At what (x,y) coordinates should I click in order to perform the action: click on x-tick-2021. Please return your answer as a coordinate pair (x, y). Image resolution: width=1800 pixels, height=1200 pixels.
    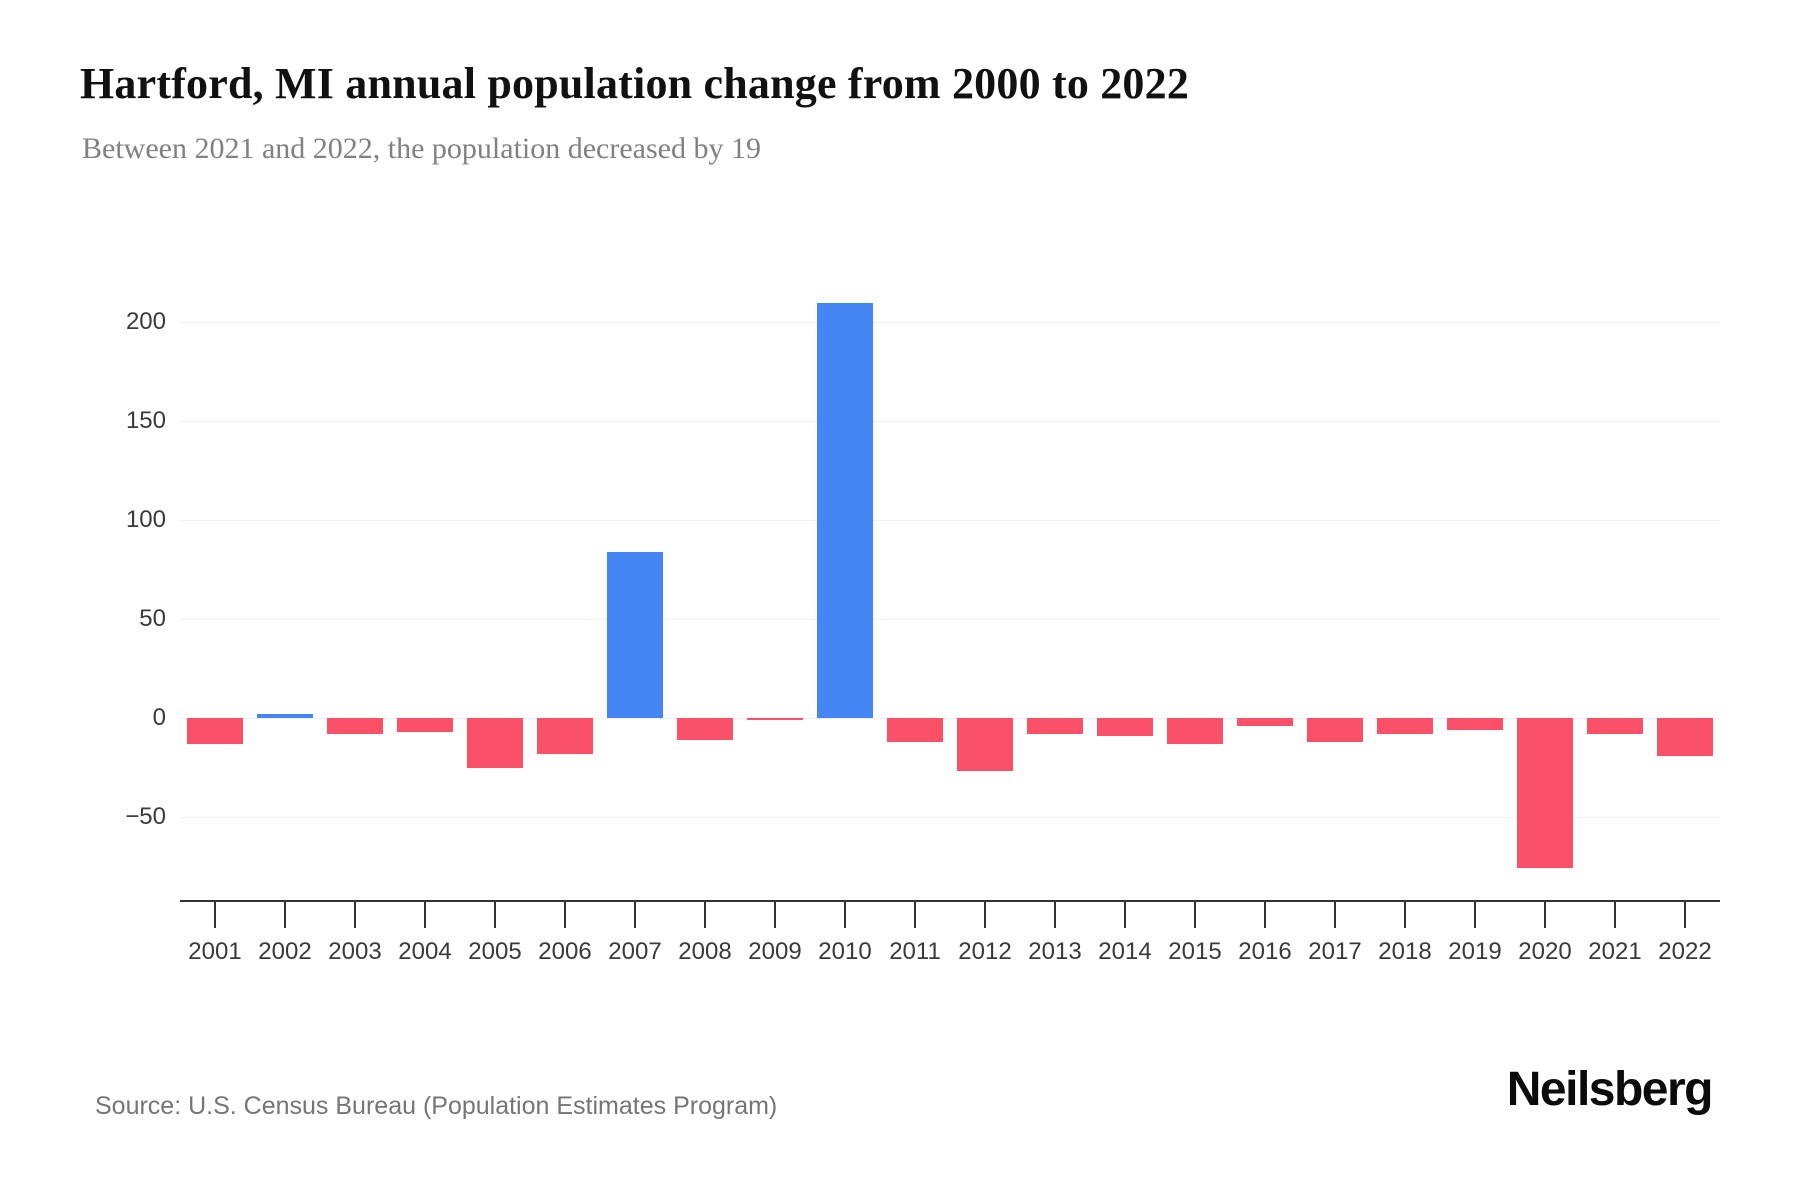
    Looking at the image, I should click on (1615, 915).